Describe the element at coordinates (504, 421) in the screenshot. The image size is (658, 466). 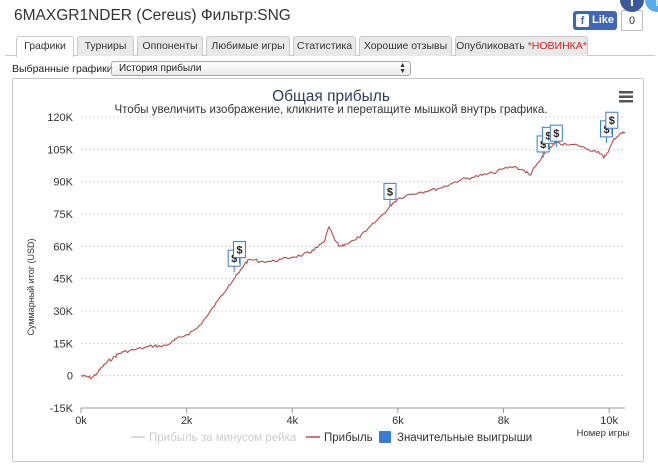
I see `x-tick-label: 8k` at that location.